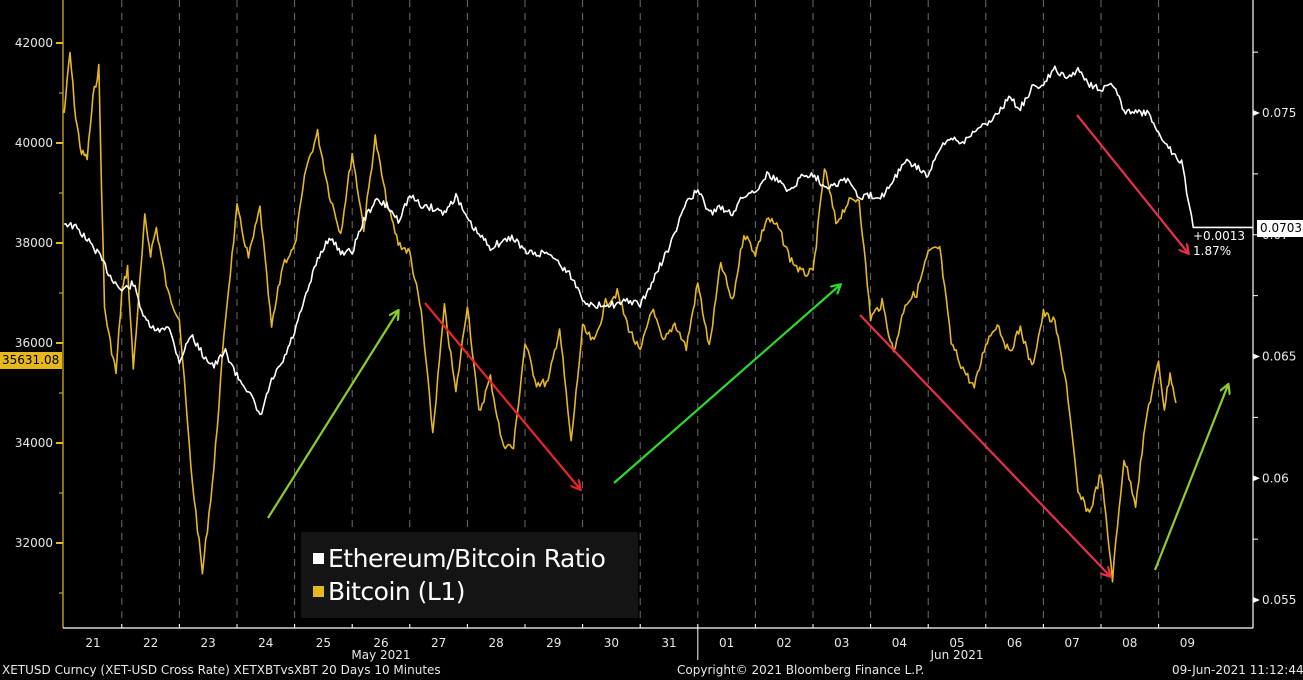  Describe the element at coordinates (318, 591) in the screenshot. I see `legend-swatch-bitcoin-icon` at that location.